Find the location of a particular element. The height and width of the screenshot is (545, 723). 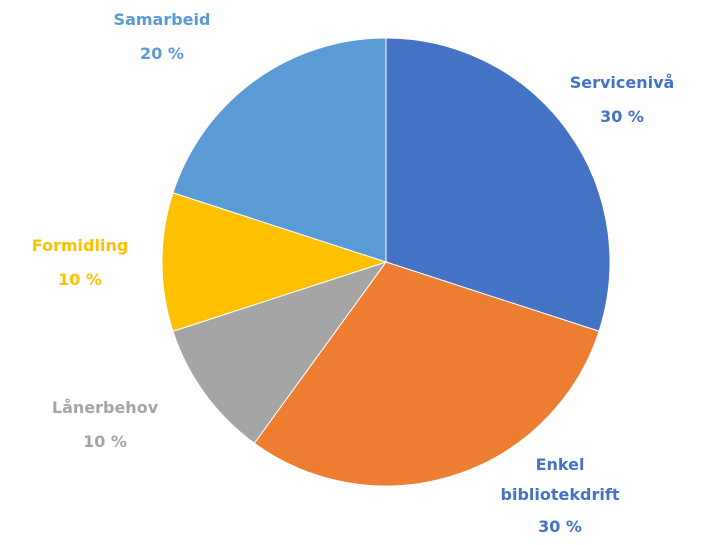

category-label: Formidling is located at coordinates (80, 245).